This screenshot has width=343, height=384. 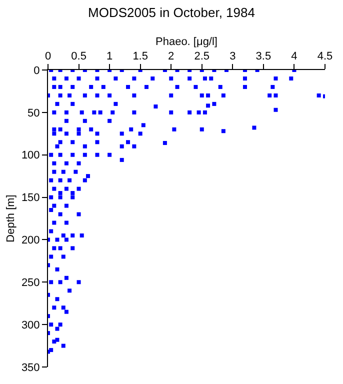 I want to click on x-tick-label: 1, so click(x=109, y=56).